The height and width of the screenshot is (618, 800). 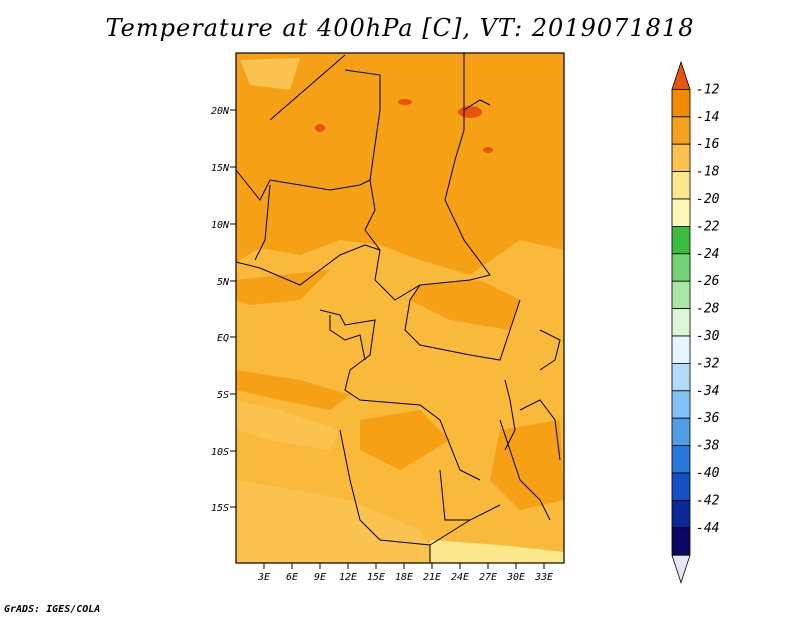 What do you see at coordinates (708, 309) in the screenshot?
I see `colorbar-label: -28` at bounding box center [708, 309].